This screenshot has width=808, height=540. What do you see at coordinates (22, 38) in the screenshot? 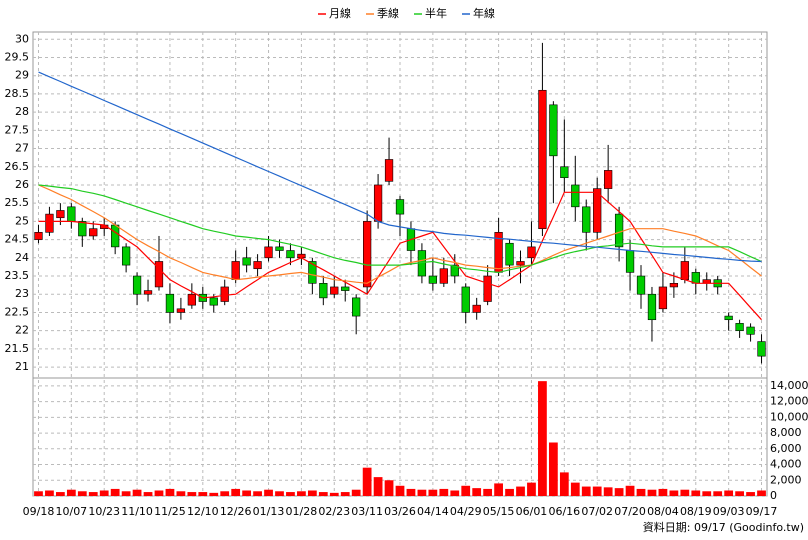
I see `y-tick-label: 30` at bounding box center [22, 38].